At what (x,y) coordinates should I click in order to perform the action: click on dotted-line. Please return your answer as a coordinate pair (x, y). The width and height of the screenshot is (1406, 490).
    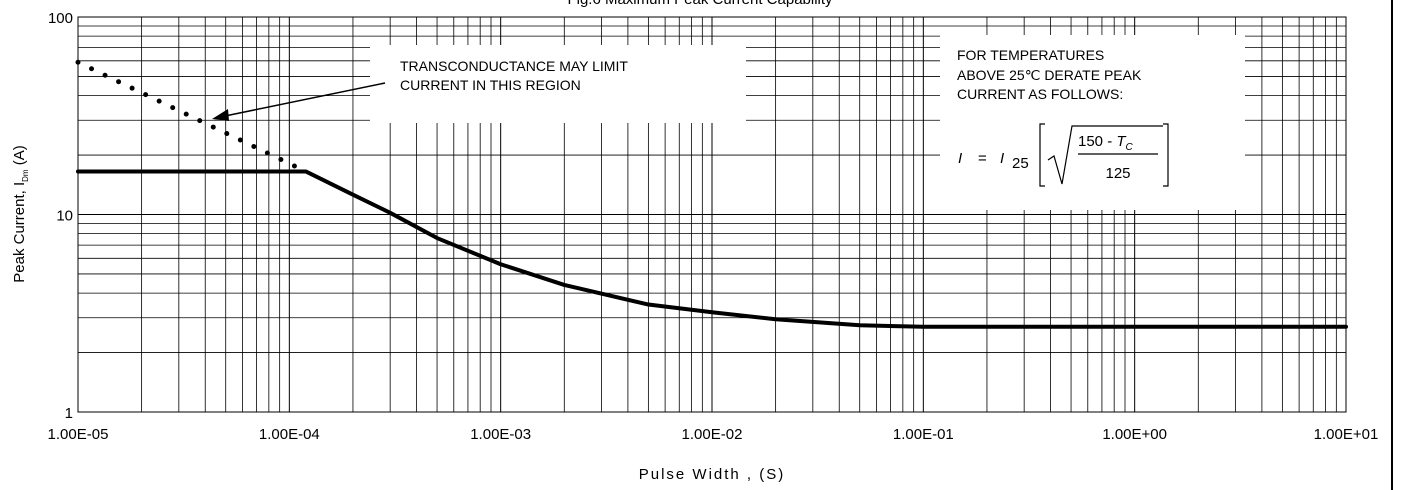
    Looking at the image, I should click on (192, 117).